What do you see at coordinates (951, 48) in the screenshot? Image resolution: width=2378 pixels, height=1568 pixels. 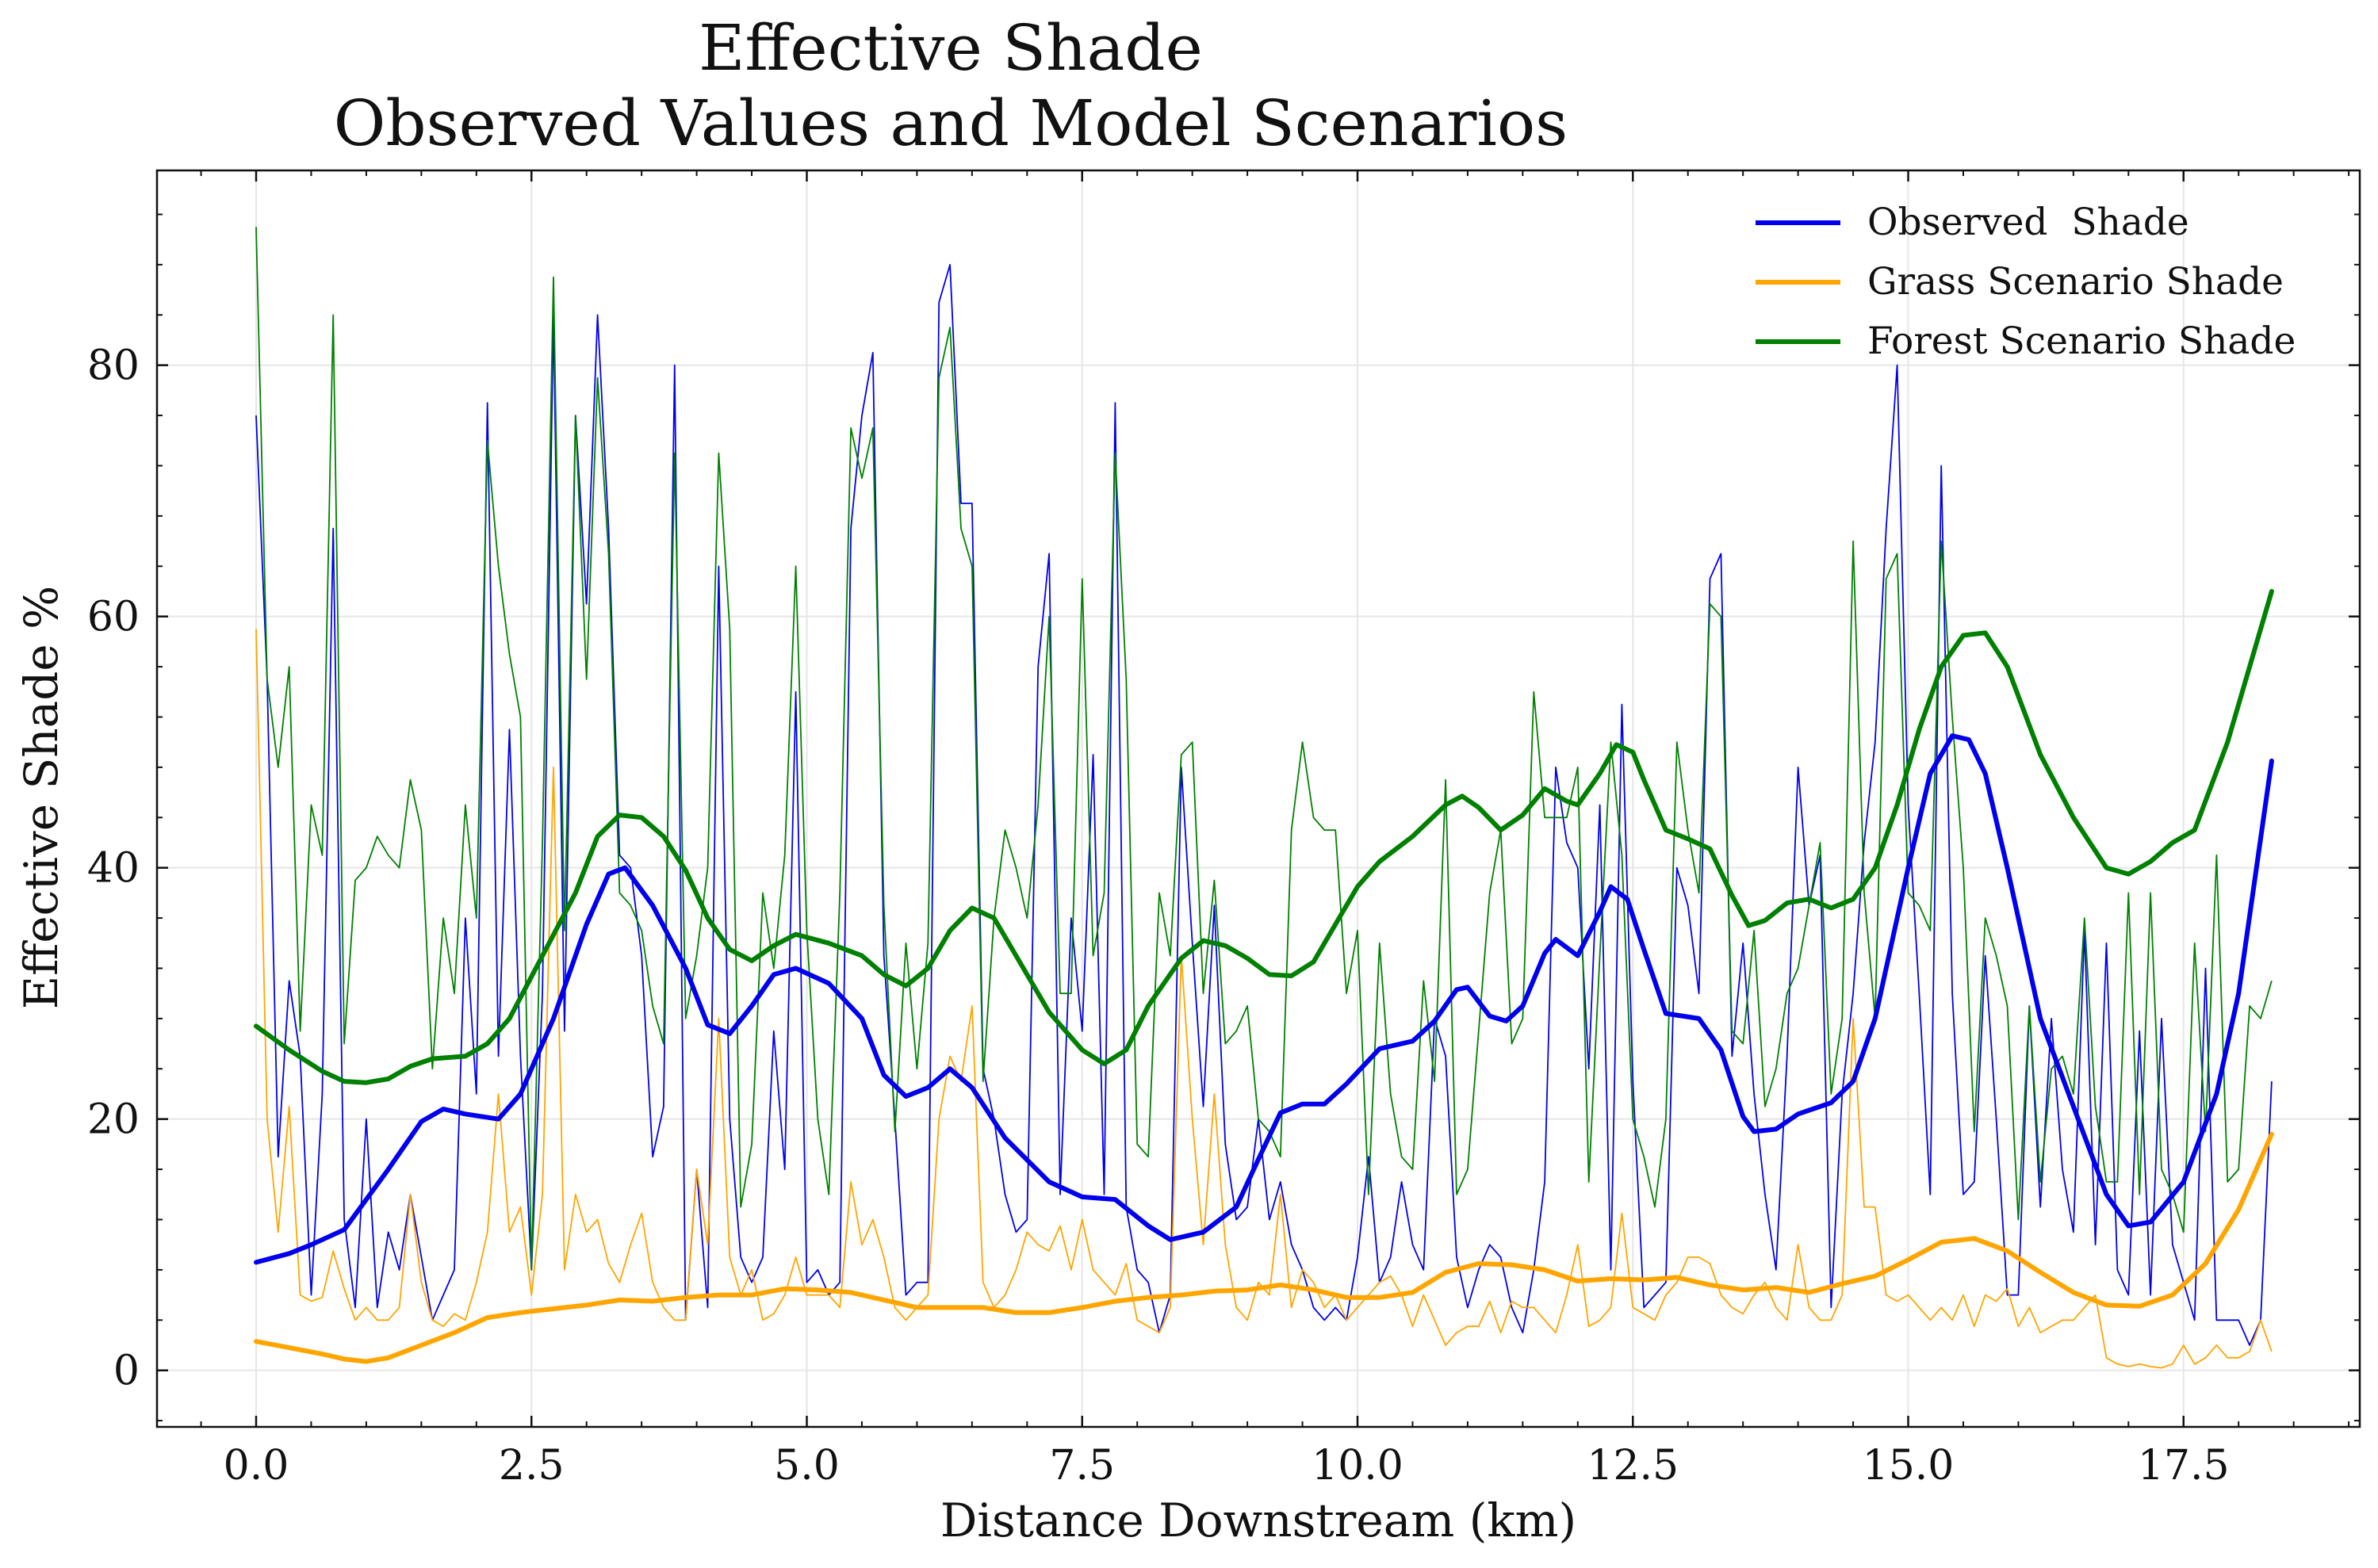 I see `chart-title-line-1: Effective Shade` at bounding box center [951, 48].